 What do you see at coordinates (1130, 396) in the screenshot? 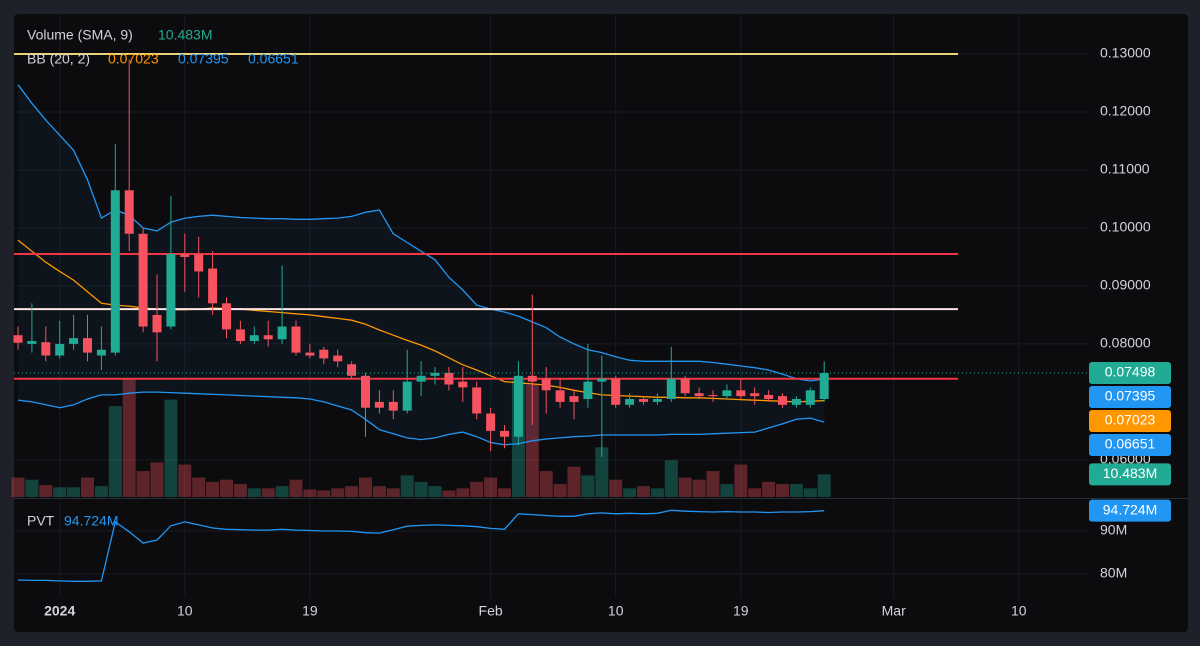
I see `bb-upper-badge: 0.07395` at bounding box center [1130, 396].